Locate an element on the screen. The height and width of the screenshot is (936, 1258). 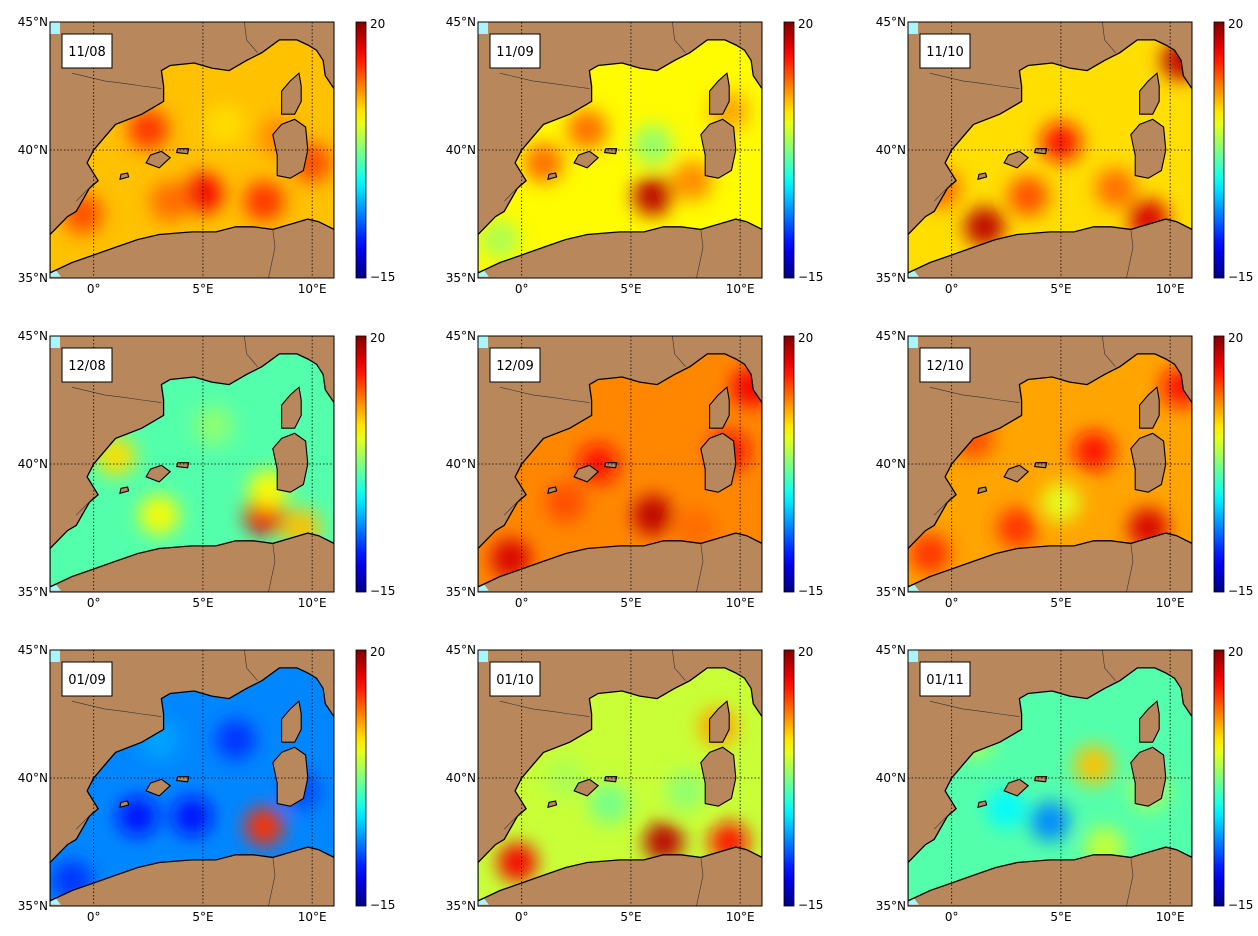
date-label: 01/11 is located at coordinates (945, 679).